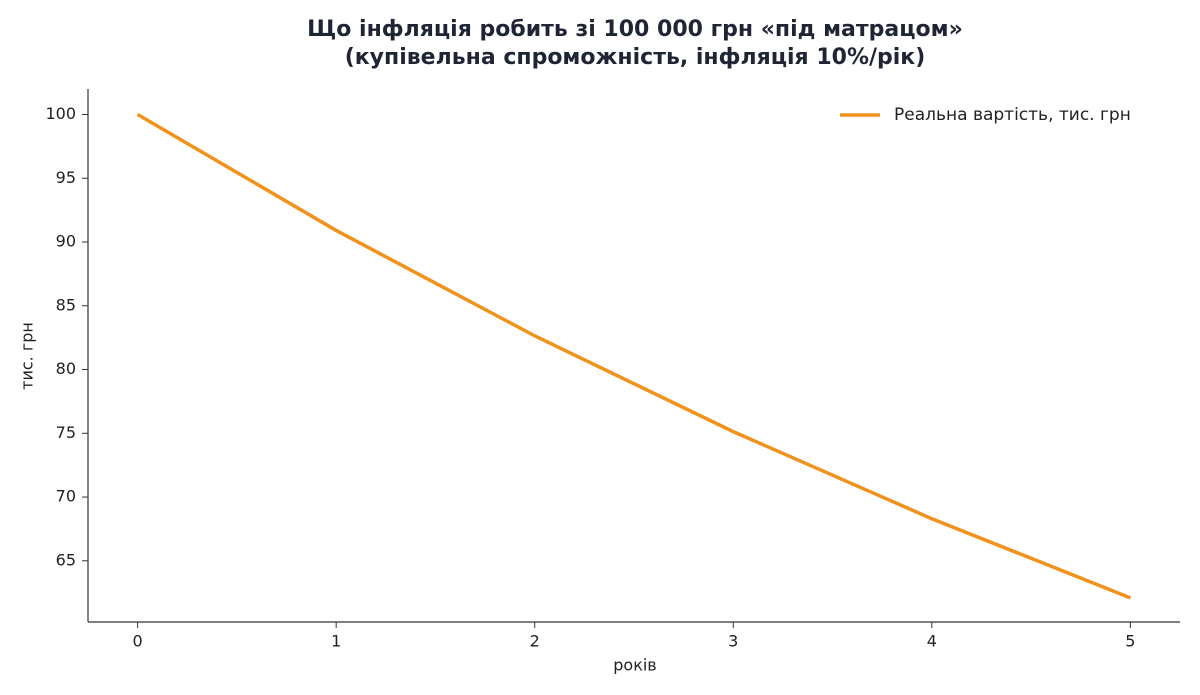  Describe the element at coordinates (66, 304) in the screenshot. I see `y-tick-label: 85` at that location.